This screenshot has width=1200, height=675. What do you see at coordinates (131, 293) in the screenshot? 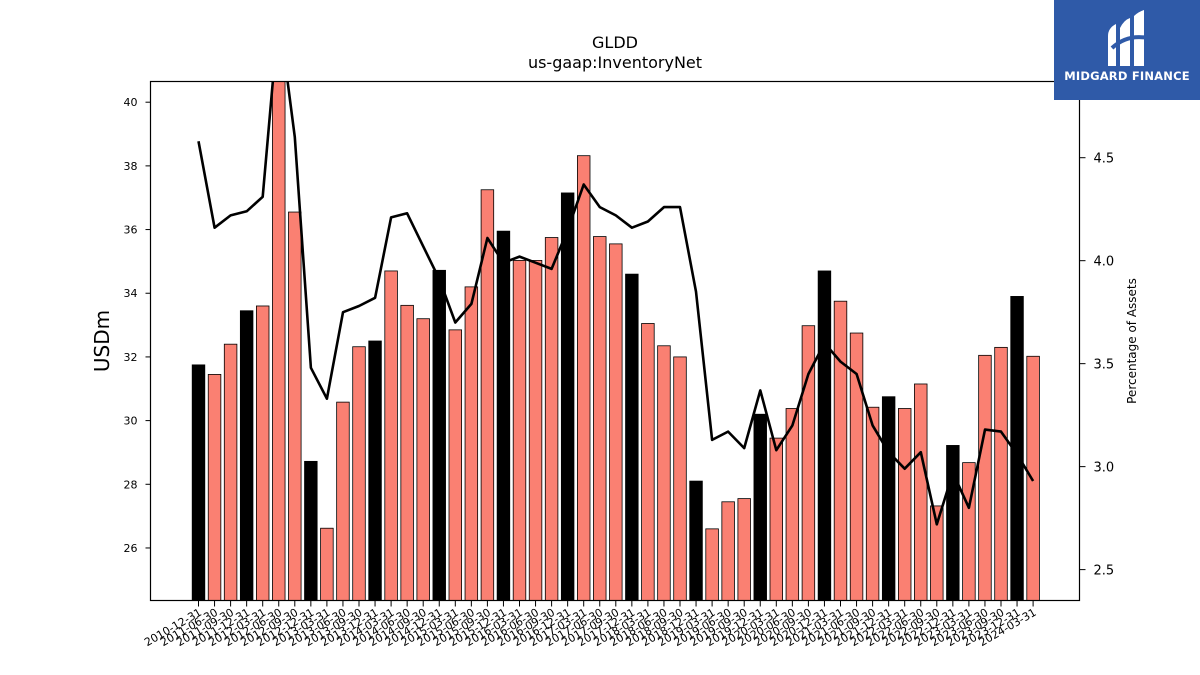
I see `y-tick-label: 34` at bounding box center [131, 293].